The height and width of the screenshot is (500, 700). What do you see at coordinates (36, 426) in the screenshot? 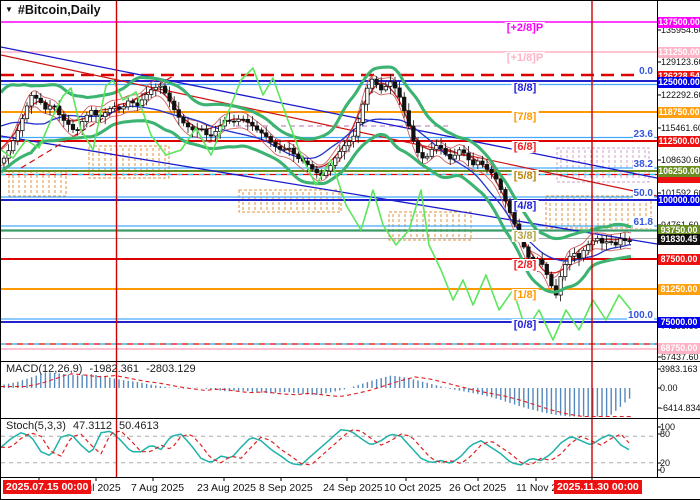
I see `stoch-label: Stoch(5,3,3)` at bounding box center [36, 426].